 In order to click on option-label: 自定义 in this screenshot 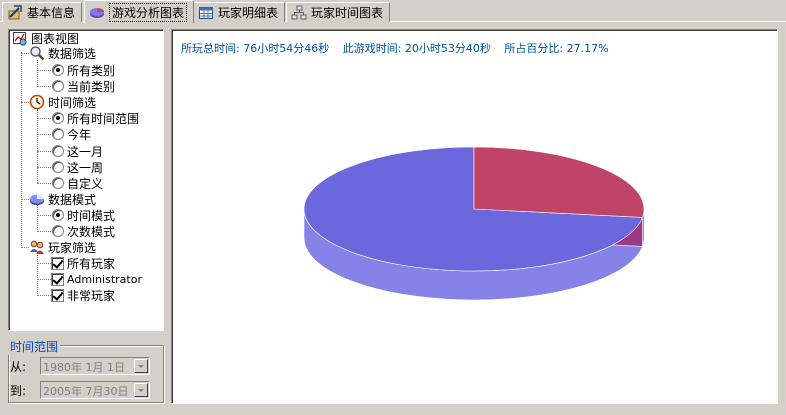, I will do `click(85, 183)`.